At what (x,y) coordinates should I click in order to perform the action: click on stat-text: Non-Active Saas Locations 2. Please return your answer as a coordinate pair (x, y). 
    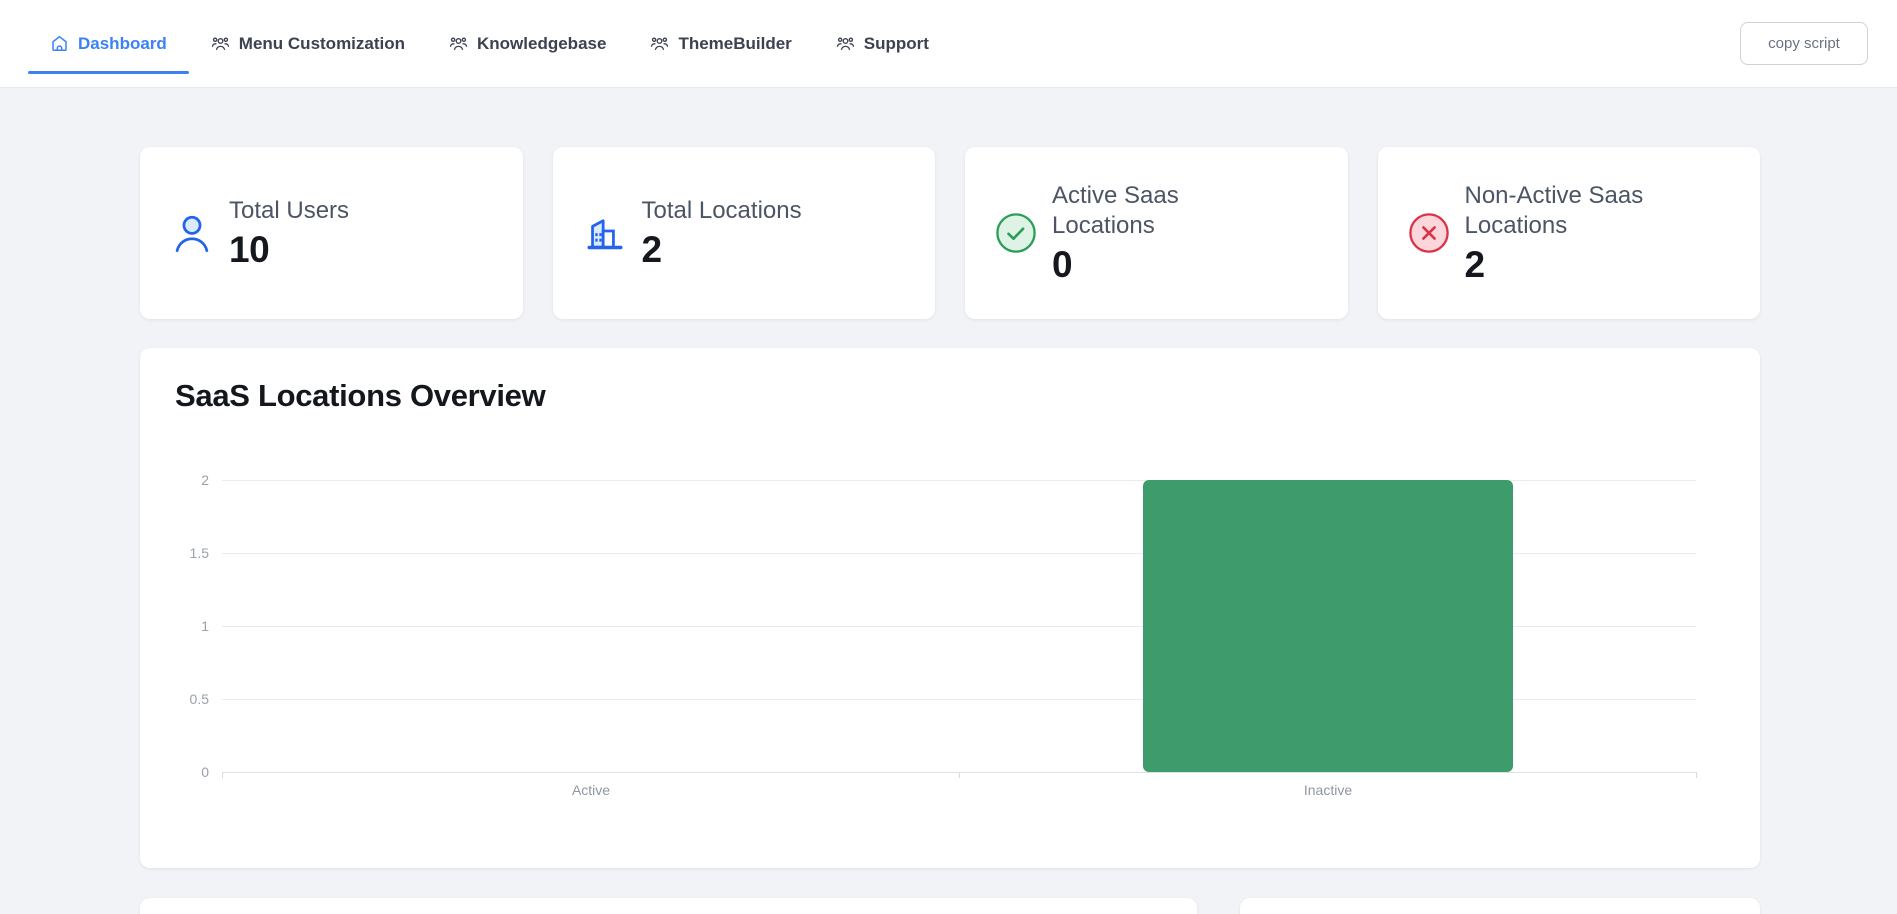
    Looking at the image, I should click on (1572, 233).